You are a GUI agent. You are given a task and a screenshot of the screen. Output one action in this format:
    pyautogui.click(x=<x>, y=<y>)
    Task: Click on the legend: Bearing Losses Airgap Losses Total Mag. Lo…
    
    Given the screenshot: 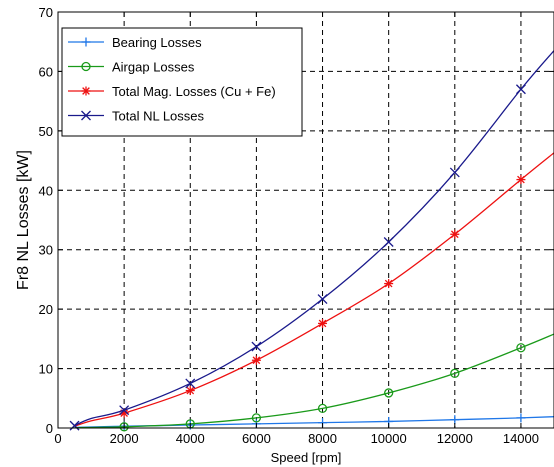 What is the action you would take?
    pyautogui.click(x=182, y=82)
    